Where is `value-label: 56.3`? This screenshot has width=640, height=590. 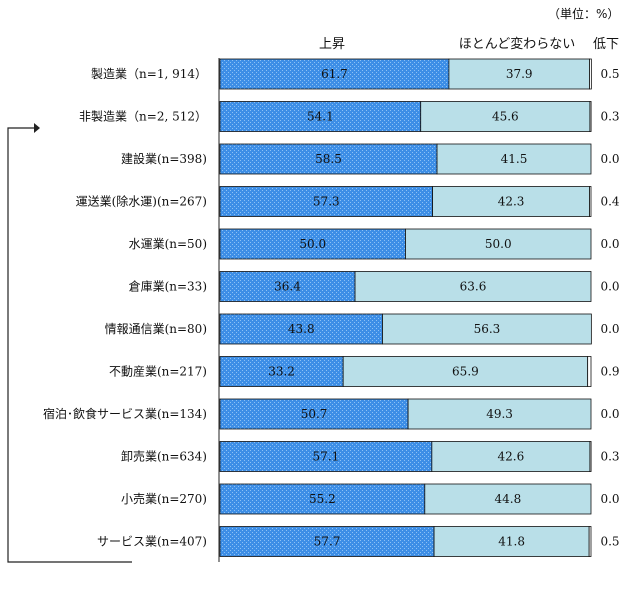 value-label: 56.3 is located at coordinates (487, 329).